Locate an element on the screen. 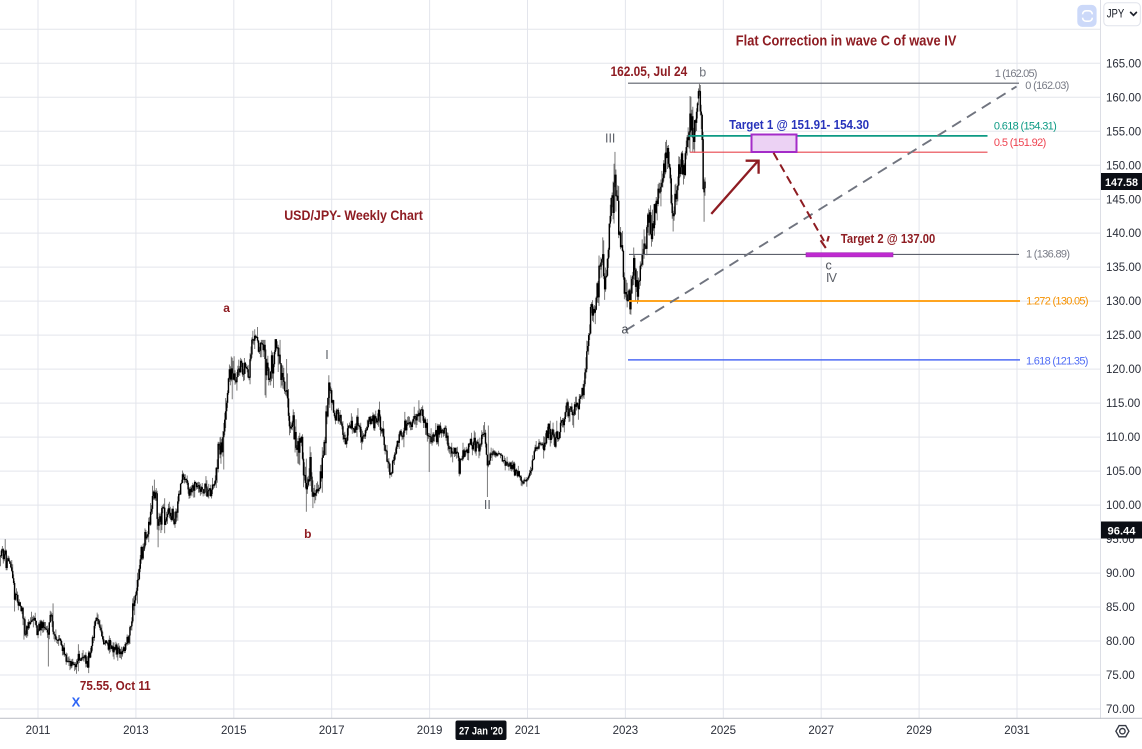  svg-text: 2013 is located at coordinates (136, 731).